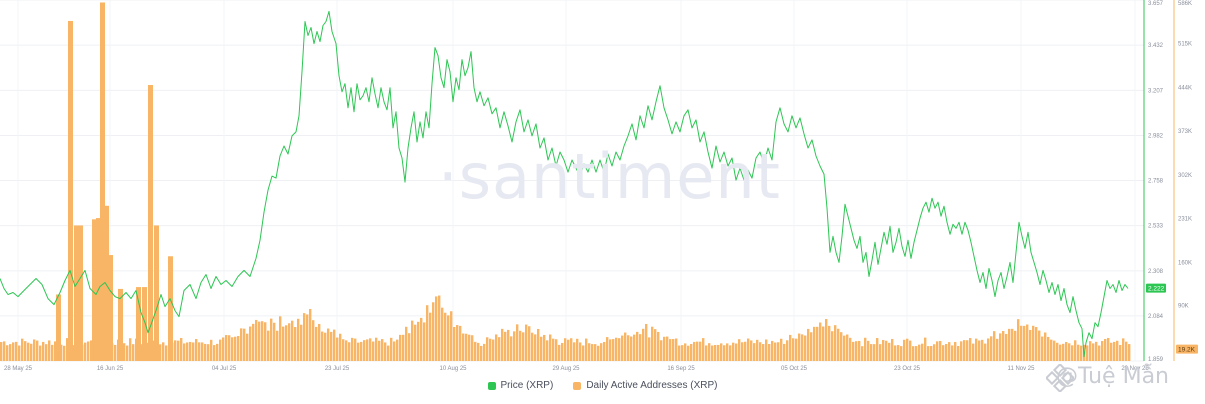 This screenshot has width=1205, height=404. What do you see at coordinates (1156, 289) in the screenshot?
I see `current-price-label: 2.222` at bounding box center [1156, 289].